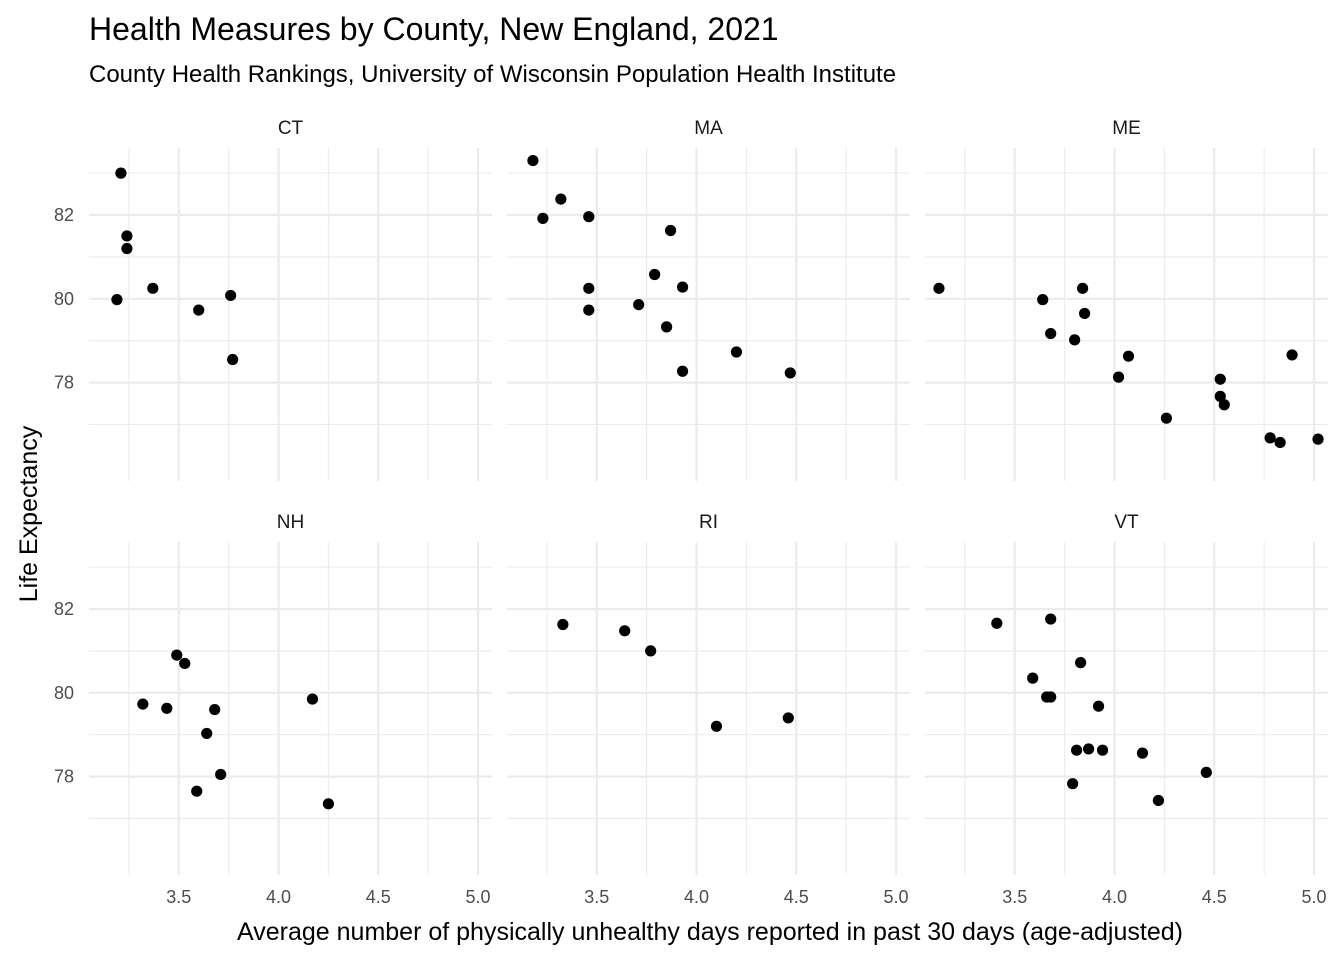 Image resolution: width=1344 pixels, height=960 pixels. What do you see at coordinates (1126, 299) in the screenshot?
I see `facet-panel-me: ME` at bounding box center [1126, 299].